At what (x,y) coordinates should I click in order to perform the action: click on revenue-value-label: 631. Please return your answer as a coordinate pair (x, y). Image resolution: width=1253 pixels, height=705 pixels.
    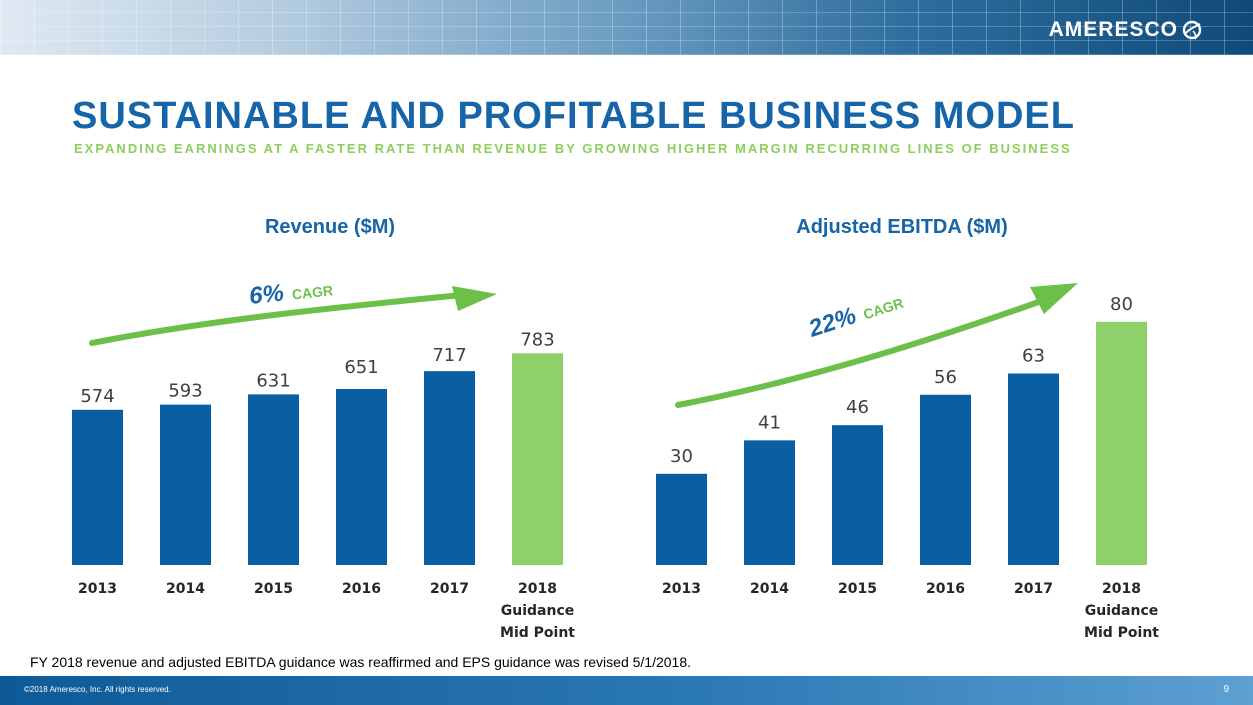
    Looking at the image, I should click on (273, 380).